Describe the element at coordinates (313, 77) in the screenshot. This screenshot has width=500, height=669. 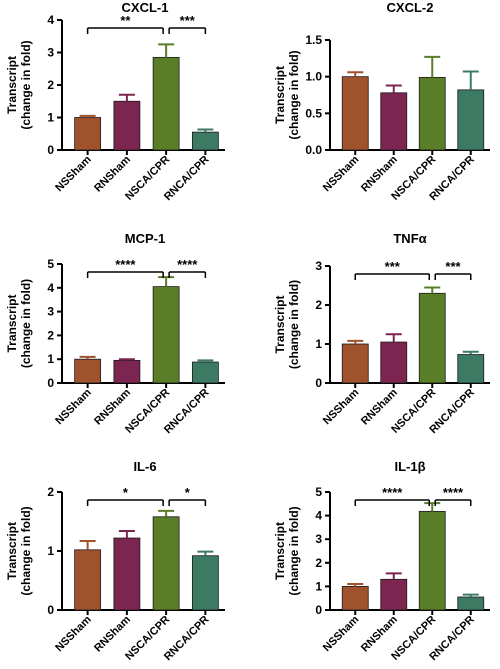
I see `y-tick-label: 1.0` at that location.